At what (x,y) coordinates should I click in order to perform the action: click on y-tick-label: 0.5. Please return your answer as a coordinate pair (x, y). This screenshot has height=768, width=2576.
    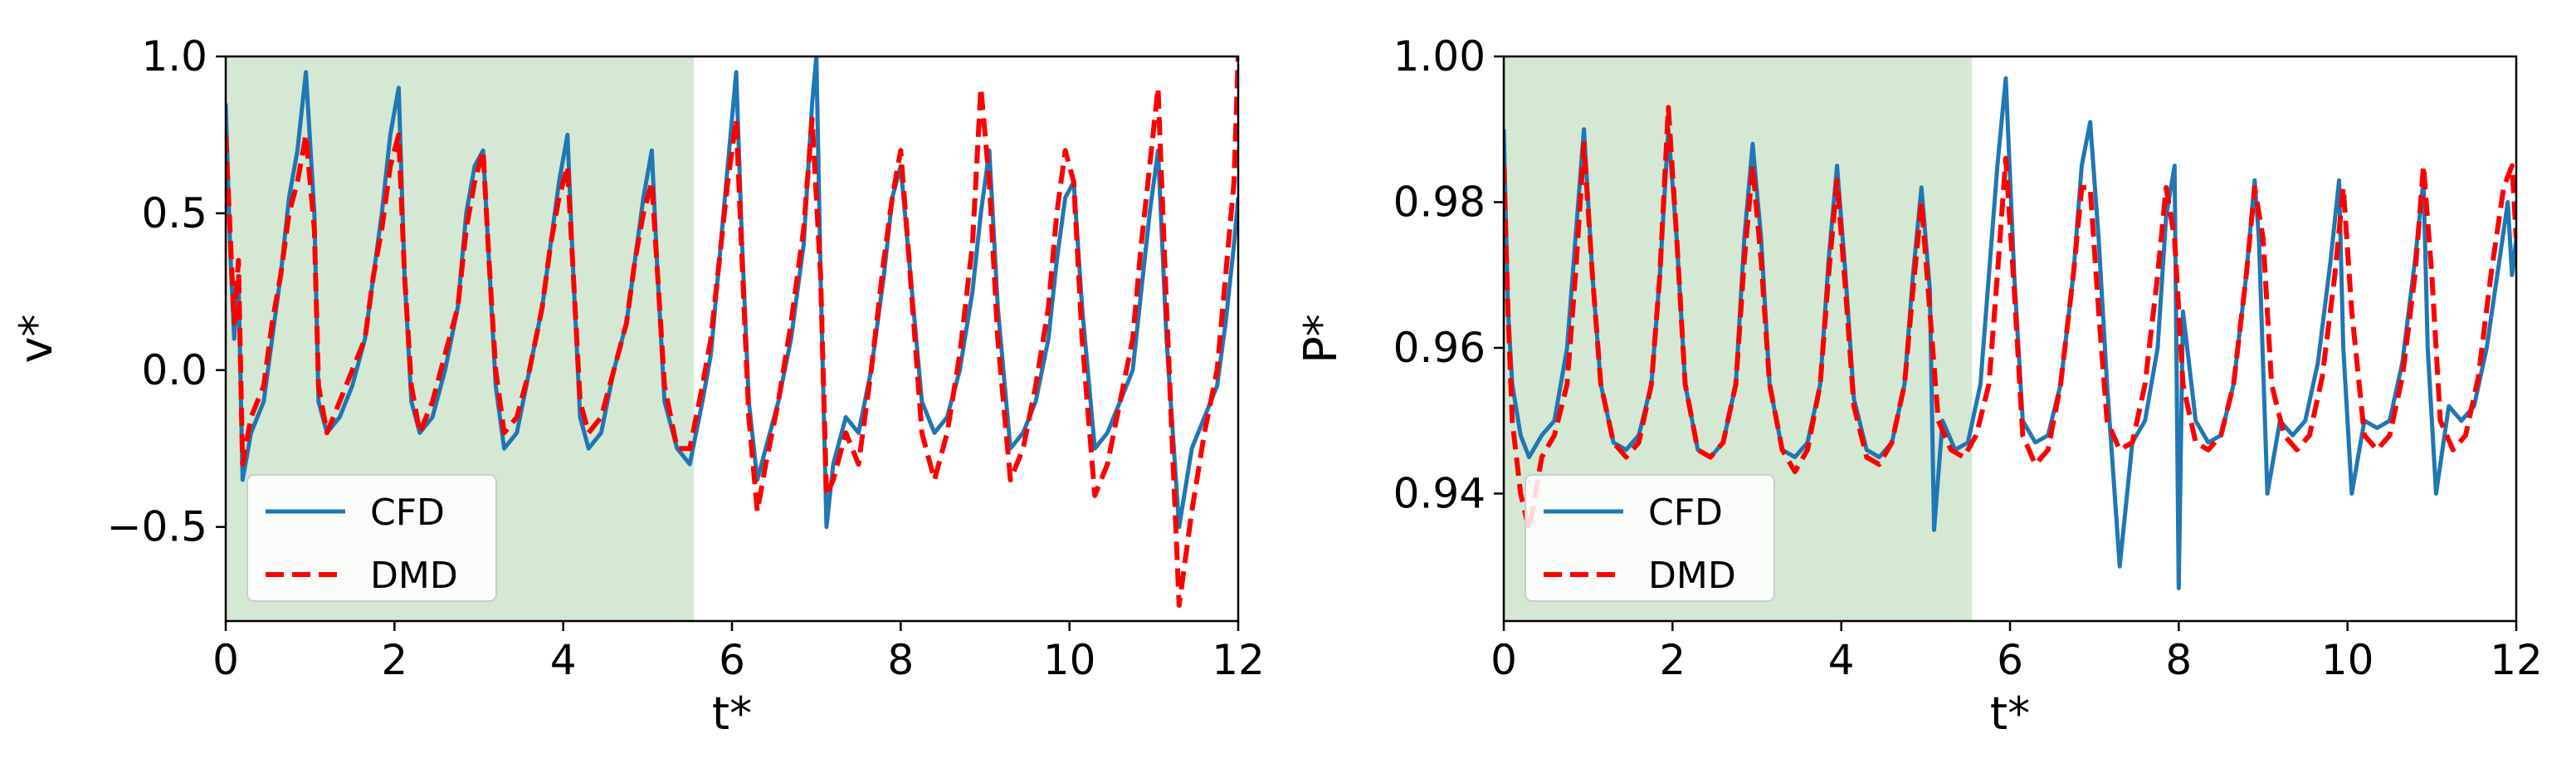
    Looking at the image, I should click on (174, 213).